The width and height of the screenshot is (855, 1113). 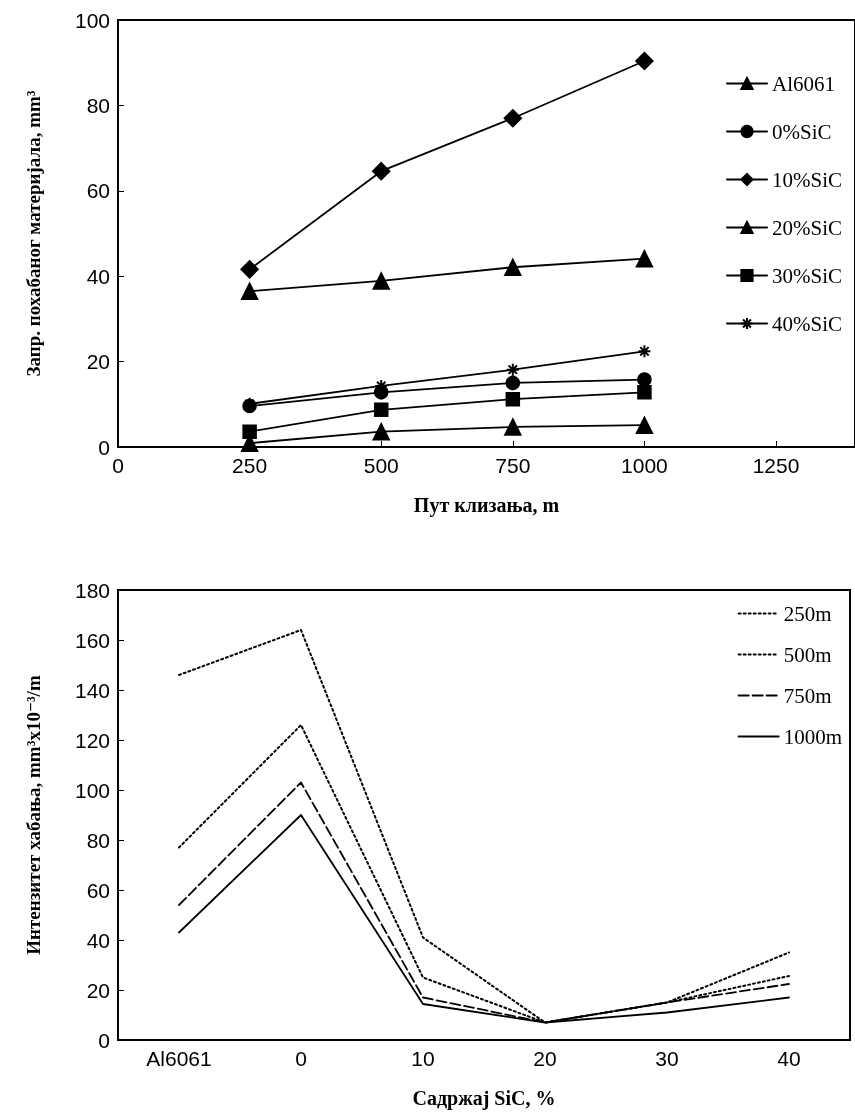 I want to click on legend-label: 500m, so click(x=807, y=654).